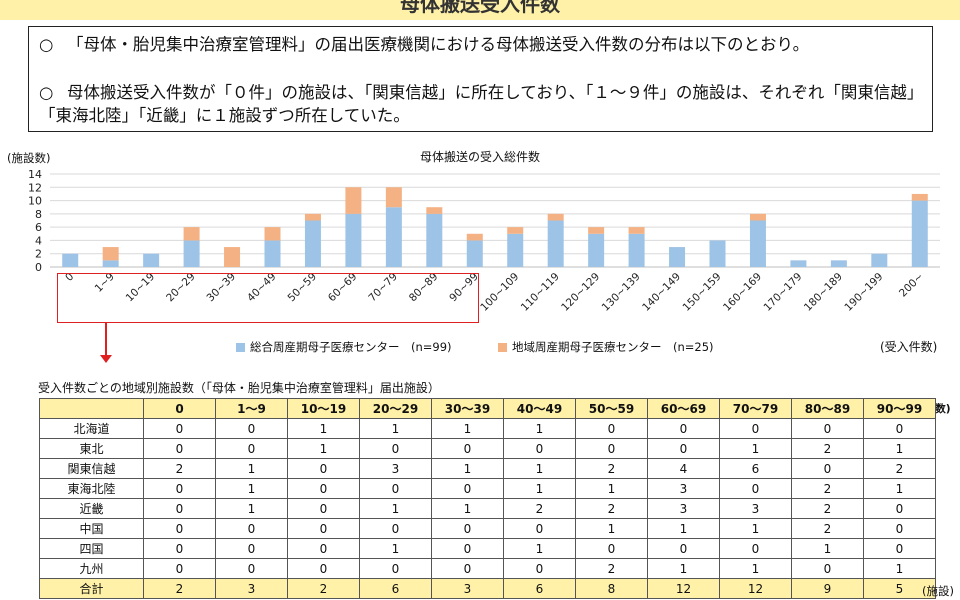 The image size is (960, 600). I want to click on y-tick-label: 10, so click(35, 201).